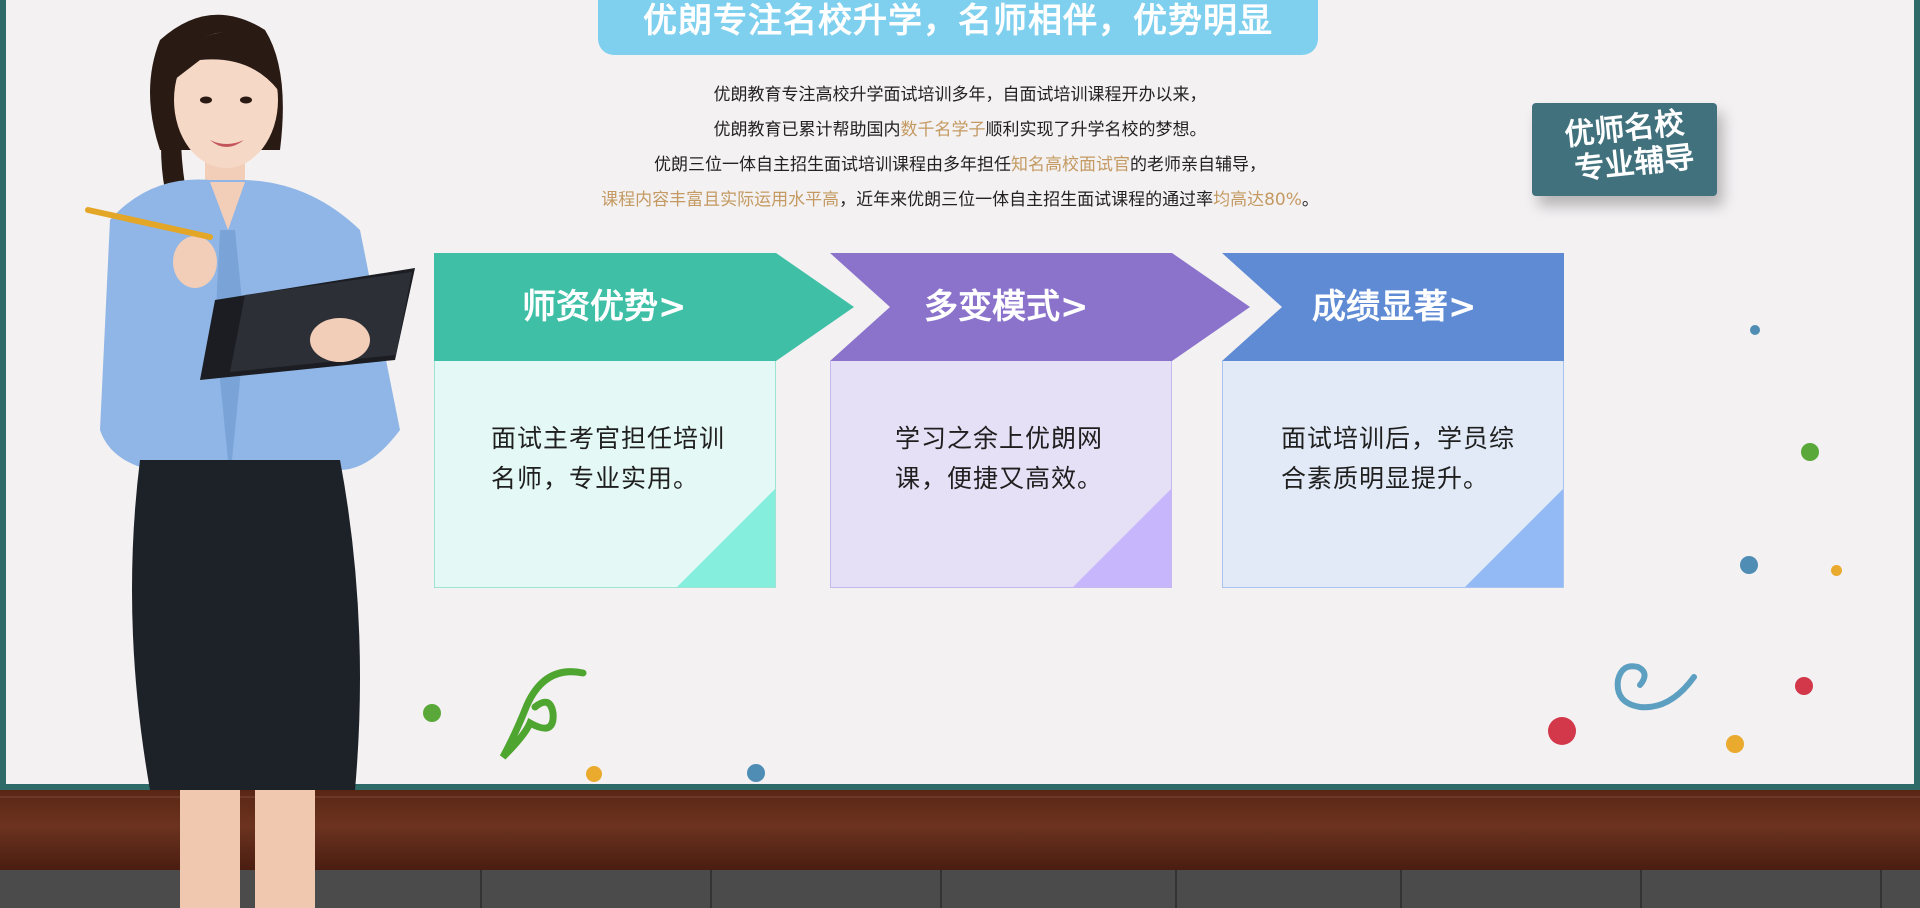 This screenshot has width=1920, height=908. Describe the element at coordinates (943, 130) in the screenshot. I see `intro-highlight-students: 数千名学子` at that location.